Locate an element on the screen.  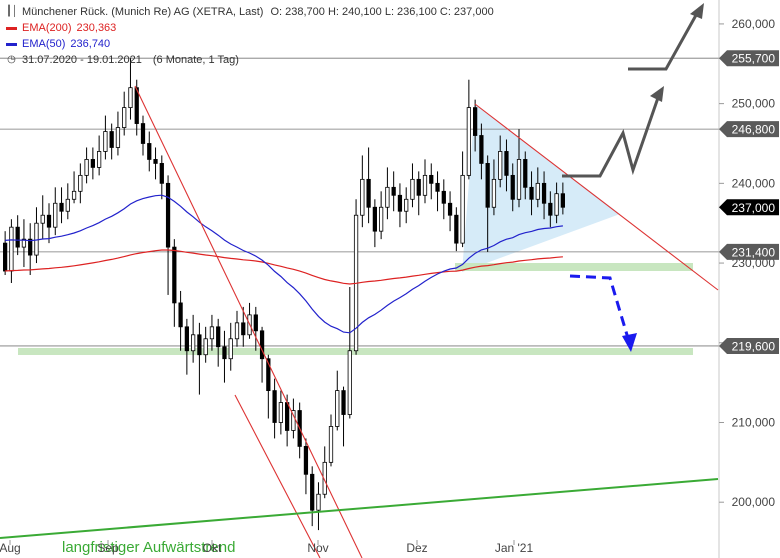
ema200-label: EMA(200) is located at coordinates (47, 28).